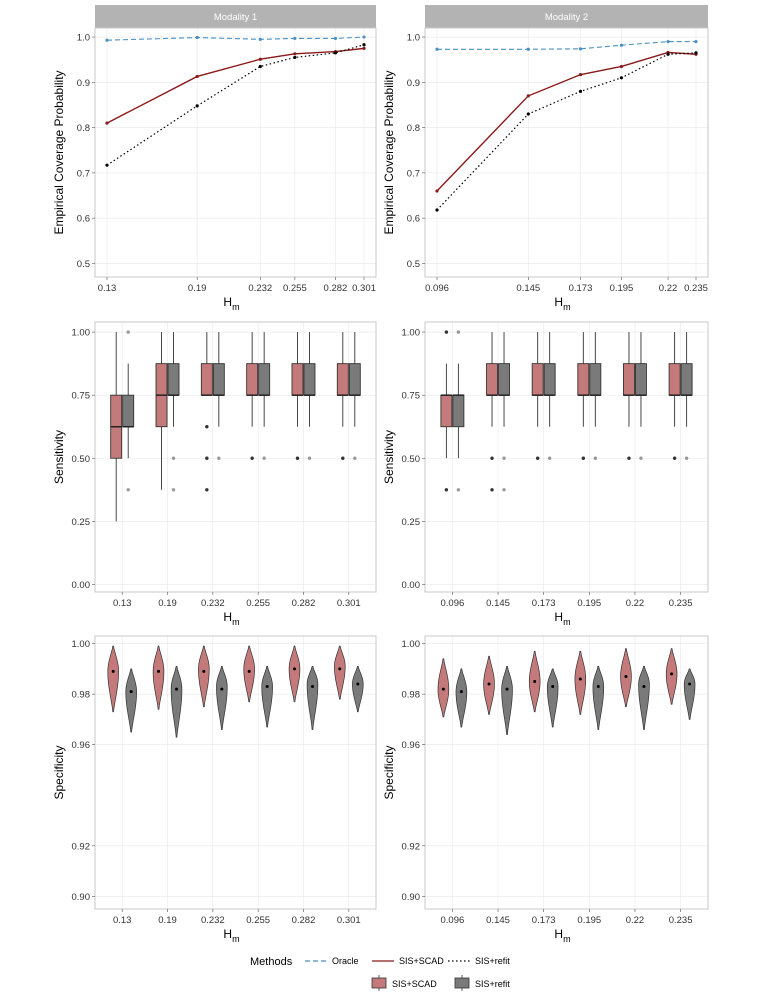 This screenshot has width=767, height=993. Describe the element at coordinates (349, 920) in the screenshot. I see `x-tick-label: 0.301` at that location.